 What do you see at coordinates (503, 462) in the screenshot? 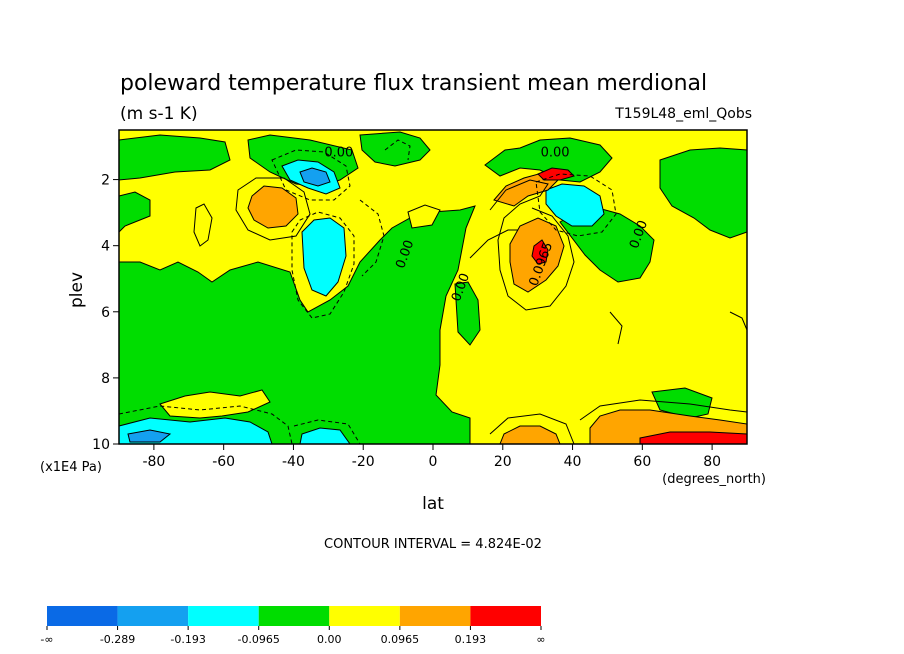
I see `x-tick-label: 20` at bounding box center [503, 462].